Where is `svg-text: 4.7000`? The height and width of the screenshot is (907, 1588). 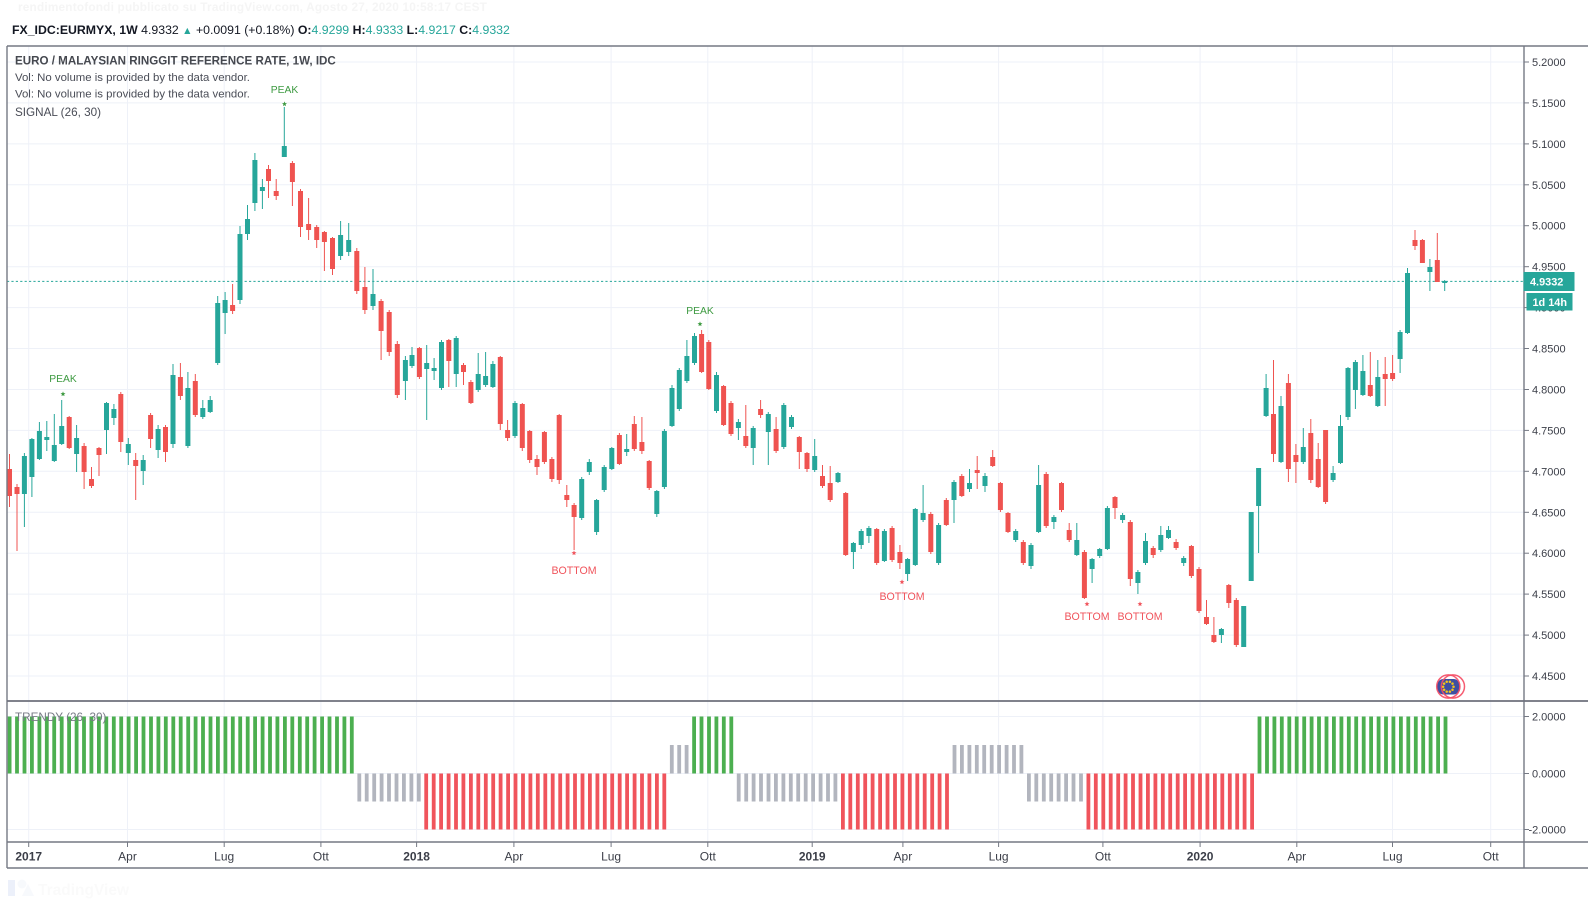 svg-text: 4.7000 is located at coordinates (1549, 472).